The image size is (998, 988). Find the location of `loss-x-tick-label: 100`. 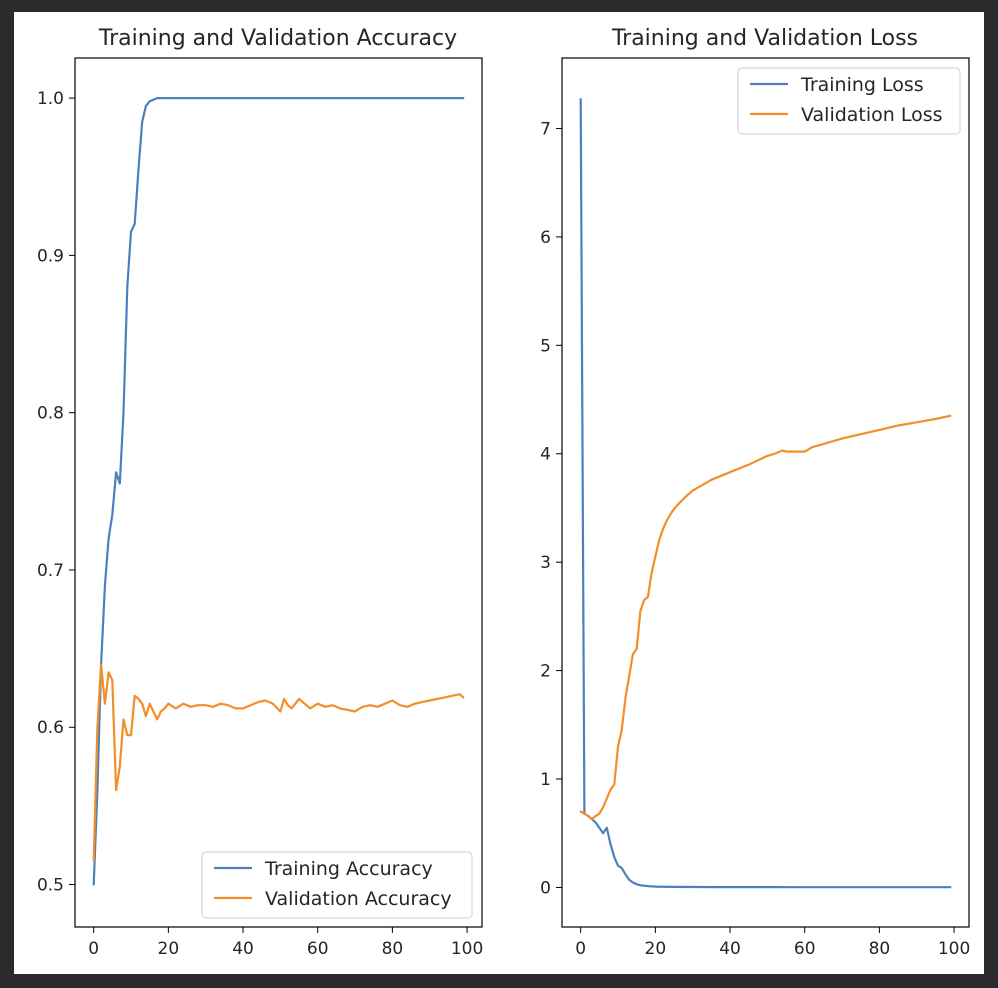

loss-x-tick-label: 100 is located at coordinates (954, 949).